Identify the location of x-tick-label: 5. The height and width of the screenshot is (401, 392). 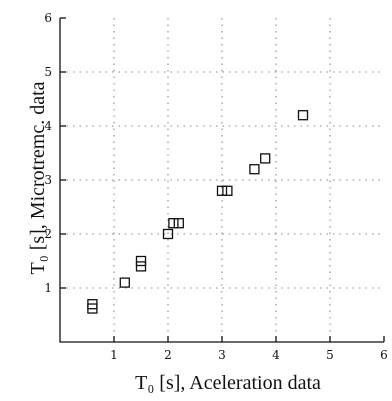
(330, 355).